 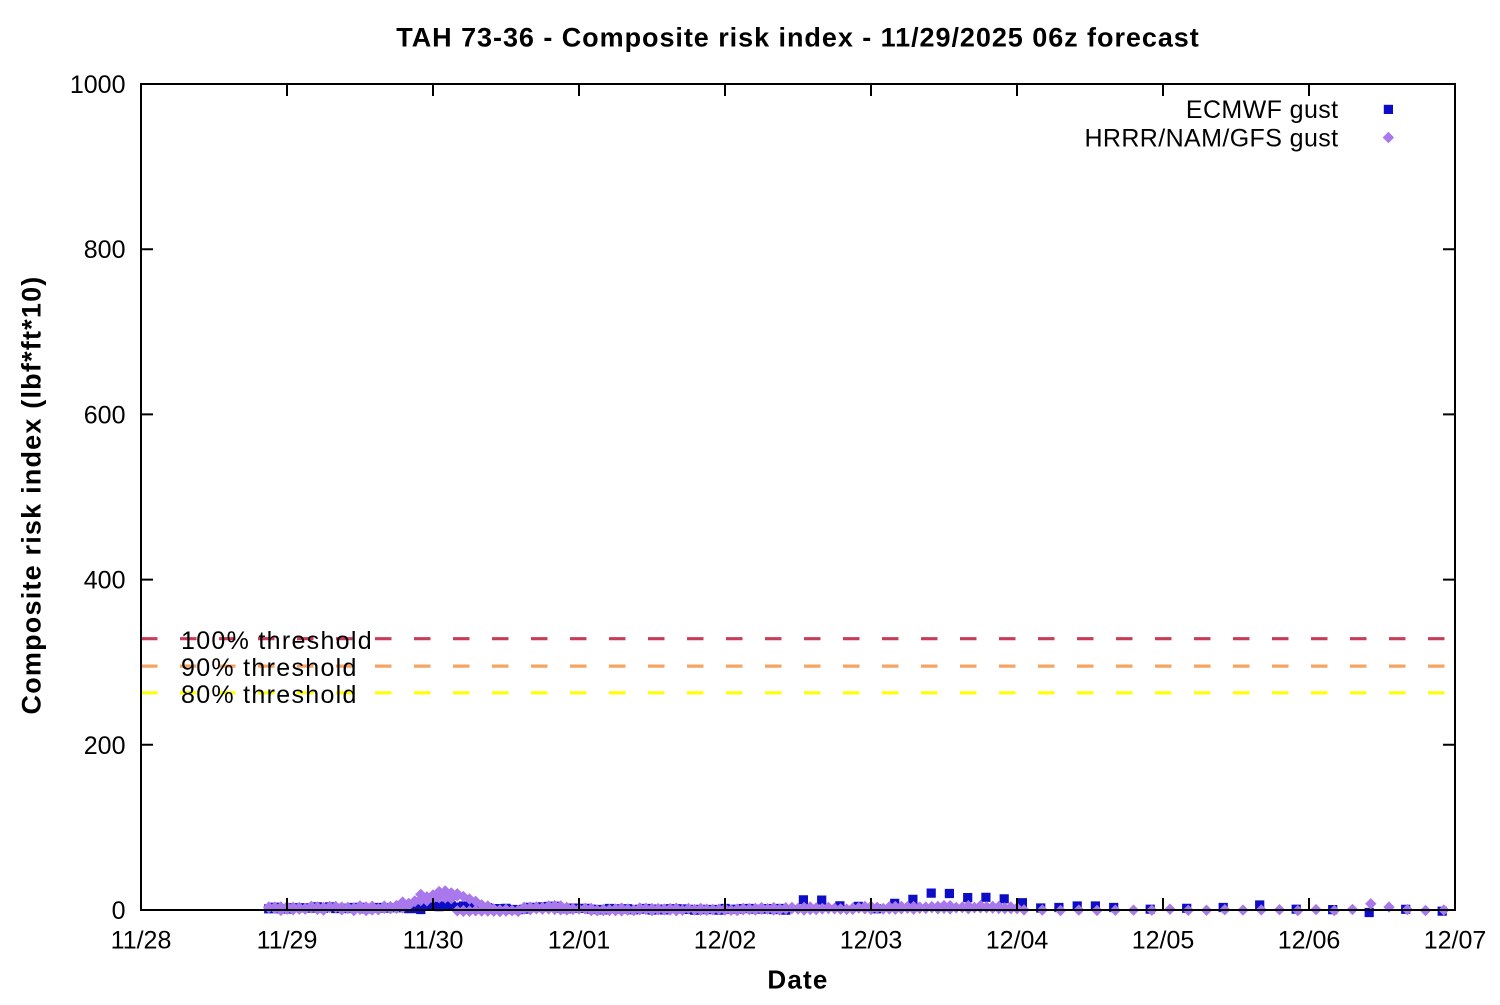 I want to click on svg-text: HRRR/NAM/GFS gust, so click(x=1211, y=138).